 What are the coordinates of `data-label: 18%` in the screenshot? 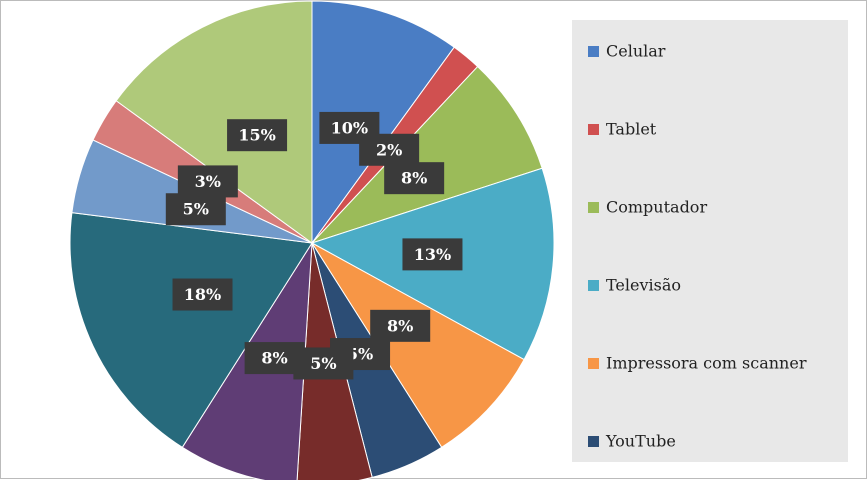 It's located at (202, 294).